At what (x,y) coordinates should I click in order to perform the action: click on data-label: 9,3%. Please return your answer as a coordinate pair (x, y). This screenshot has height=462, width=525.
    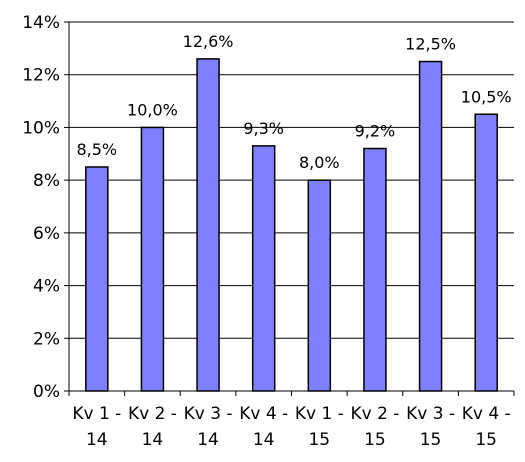
    Looking at the image, I should click on (263, 128).